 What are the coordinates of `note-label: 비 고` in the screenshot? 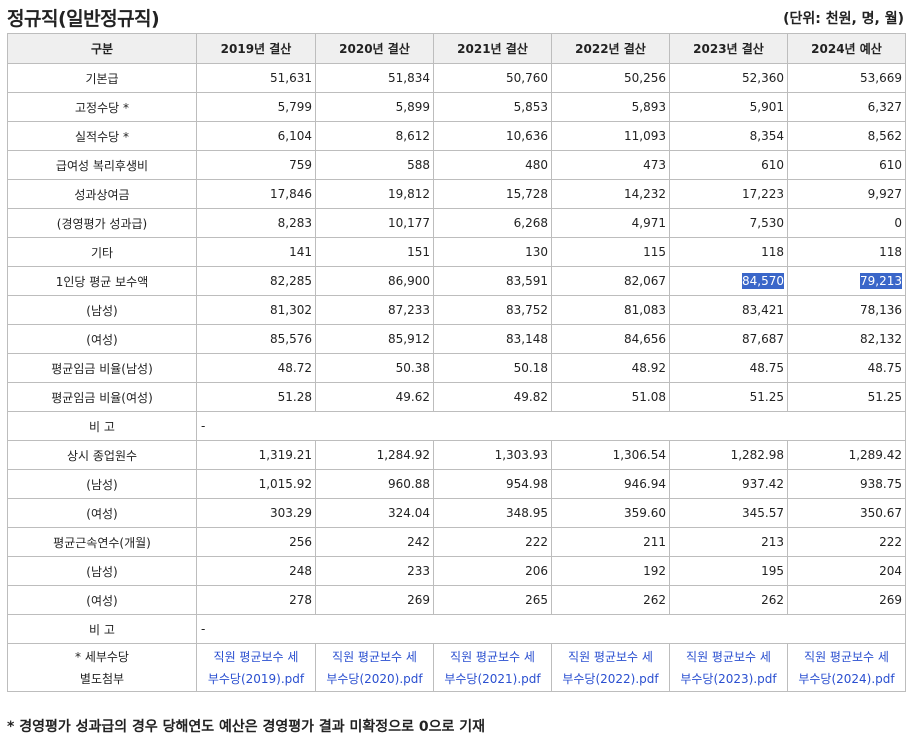 It's located at (102, 629).